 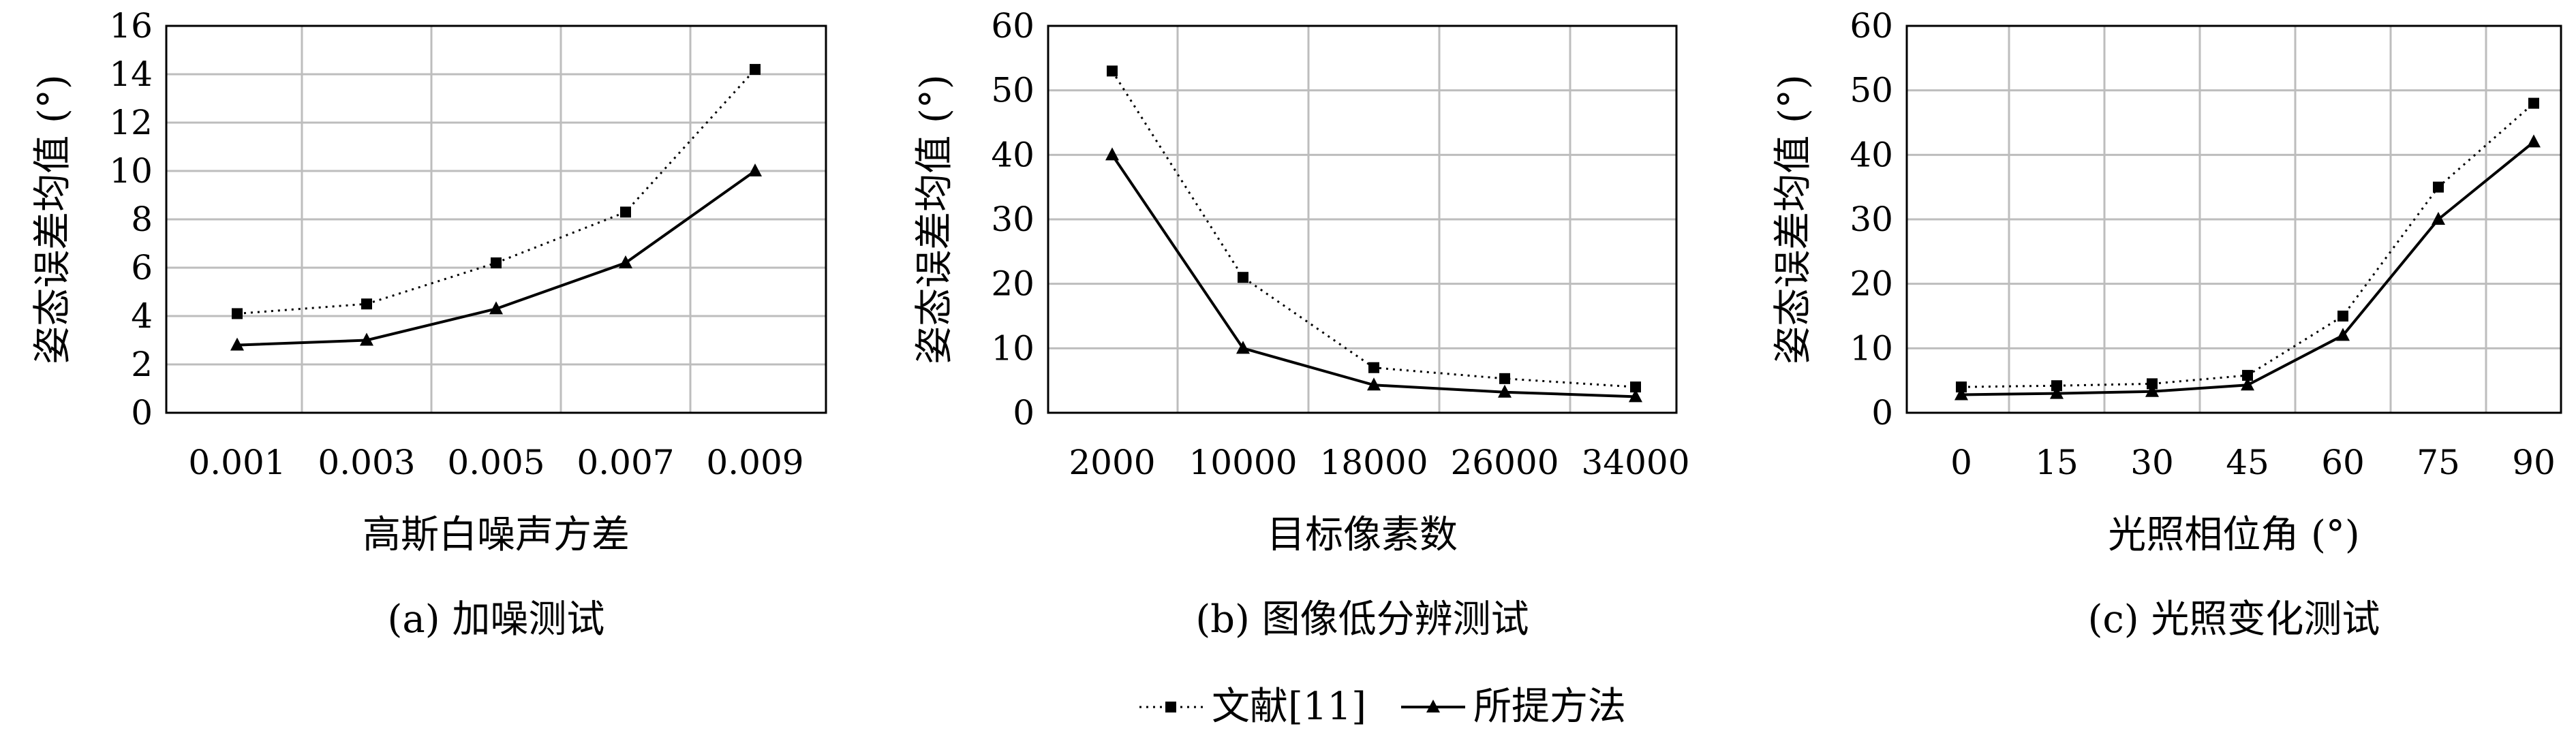 I want to click on x-tick-label: 0.005, so click(x=496, y=462).